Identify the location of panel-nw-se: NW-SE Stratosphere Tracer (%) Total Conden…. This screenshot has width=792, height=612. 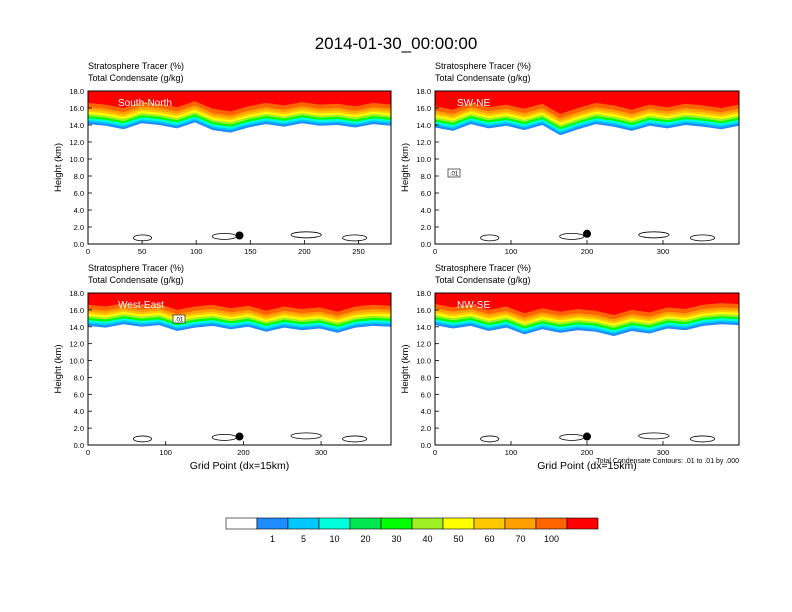
(570, 367).